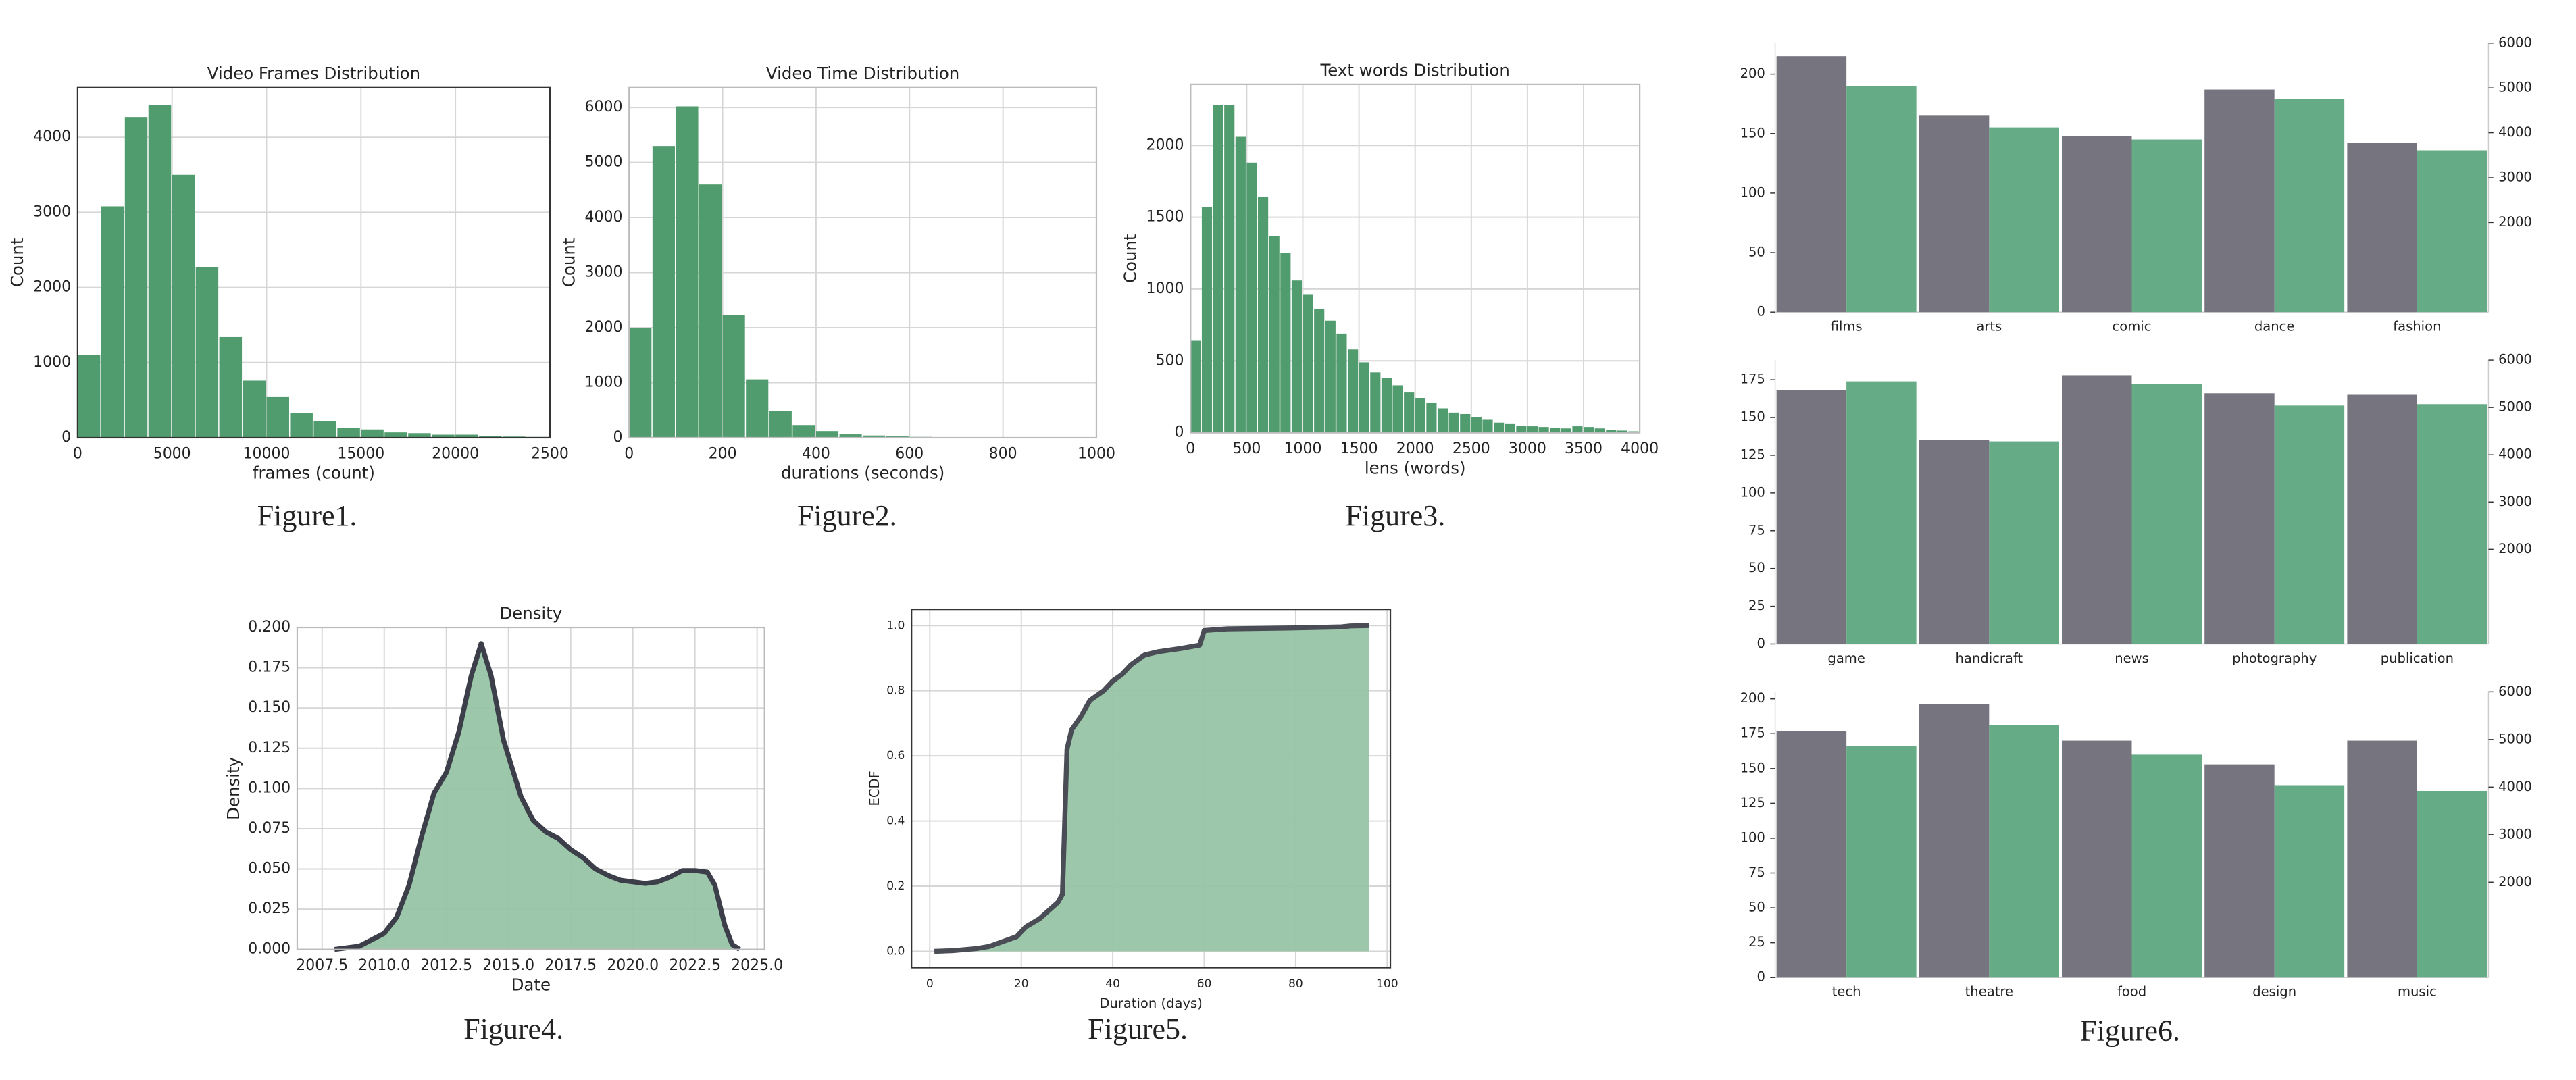  Describe the element at coordinates (269, 667) in the screenshot. I see `y-tick-label: 0.175` at that location.